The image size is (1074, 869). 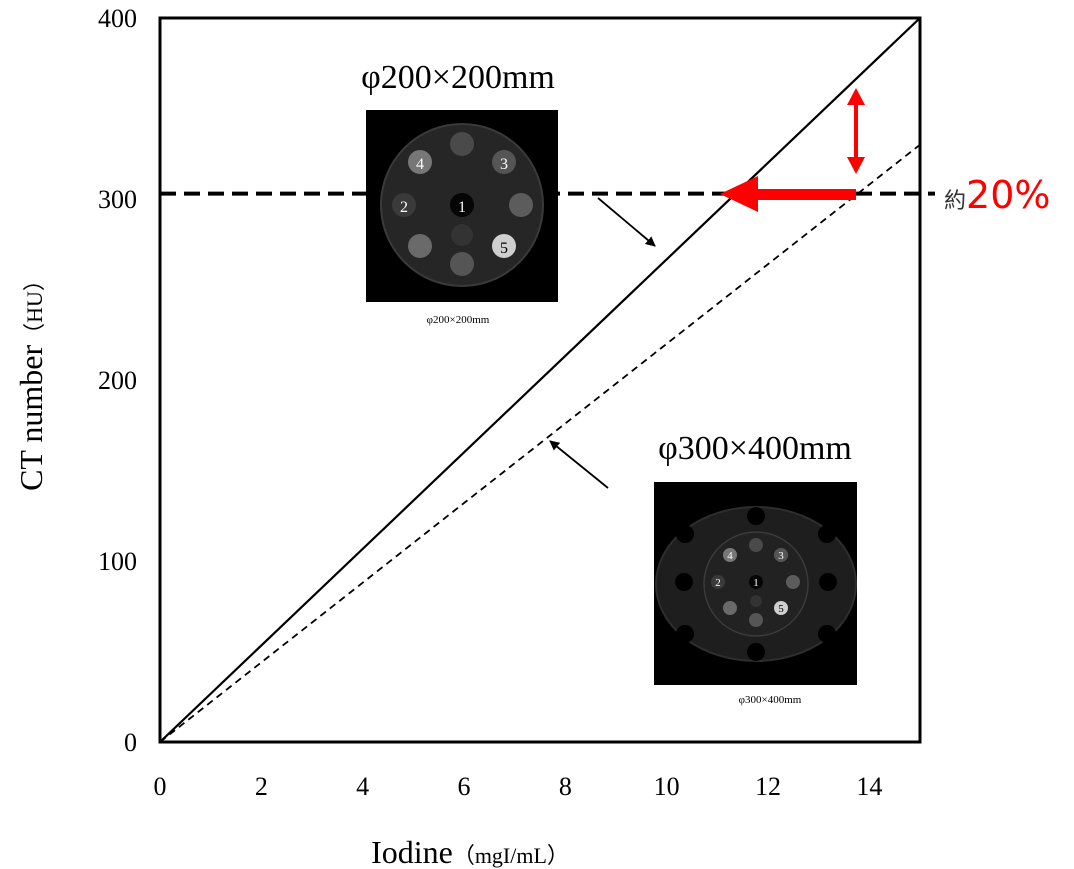 What do you see at coordinates (130, 742) in the screenshot?
I see `y-tick-label: 0` at bounding box center [130, 742].